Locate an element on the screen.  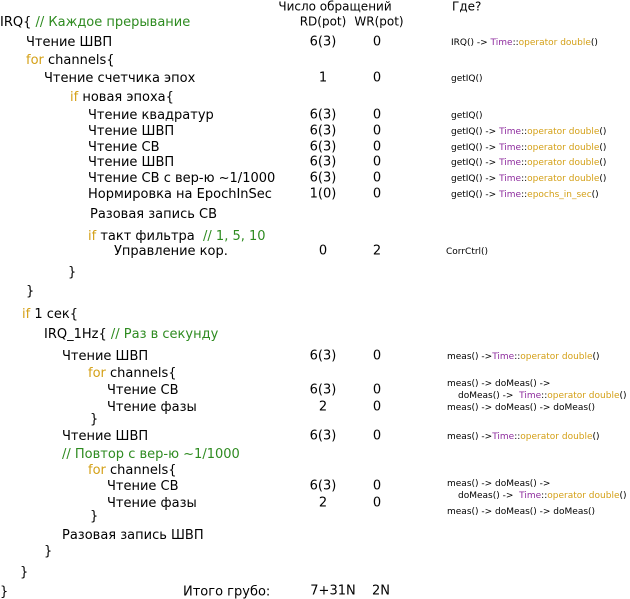
code-segment: Чтение СВ с вер-ю ~1/1000 is located at coordinates (181, 178).